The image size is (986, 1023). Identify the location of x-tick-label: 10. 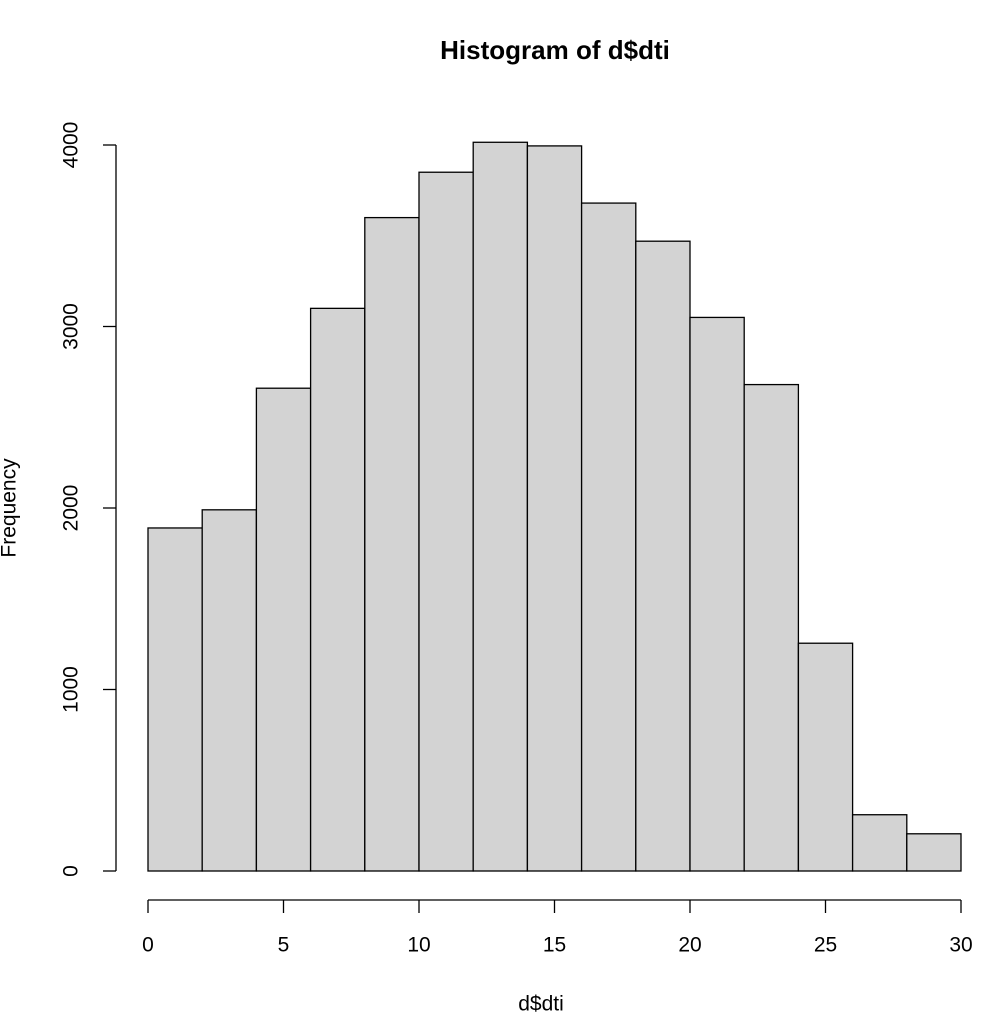
(418, 945).